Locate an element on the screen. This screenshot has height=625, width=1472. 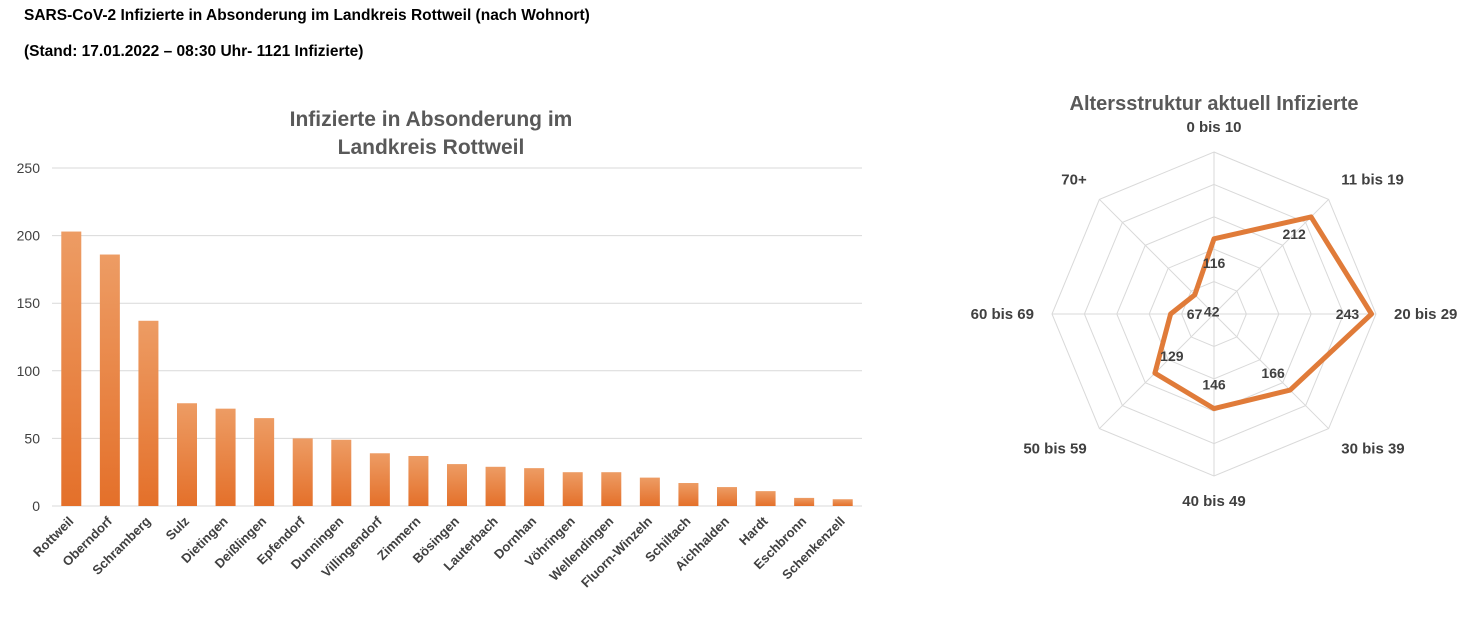
radar-series-line is located at coordinates (1263, 313).